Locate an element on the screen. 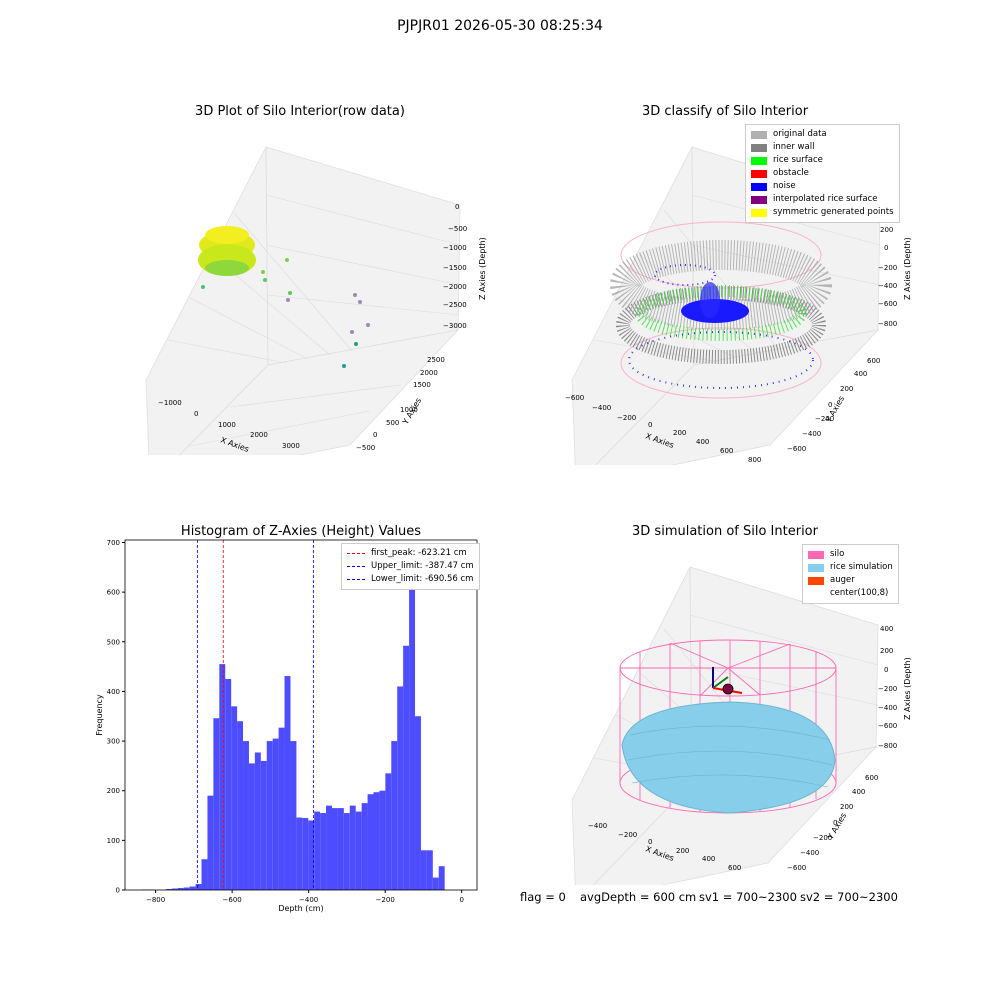  classify-z-label: Z Axies (Depth) is located at coordinates (907, 268).